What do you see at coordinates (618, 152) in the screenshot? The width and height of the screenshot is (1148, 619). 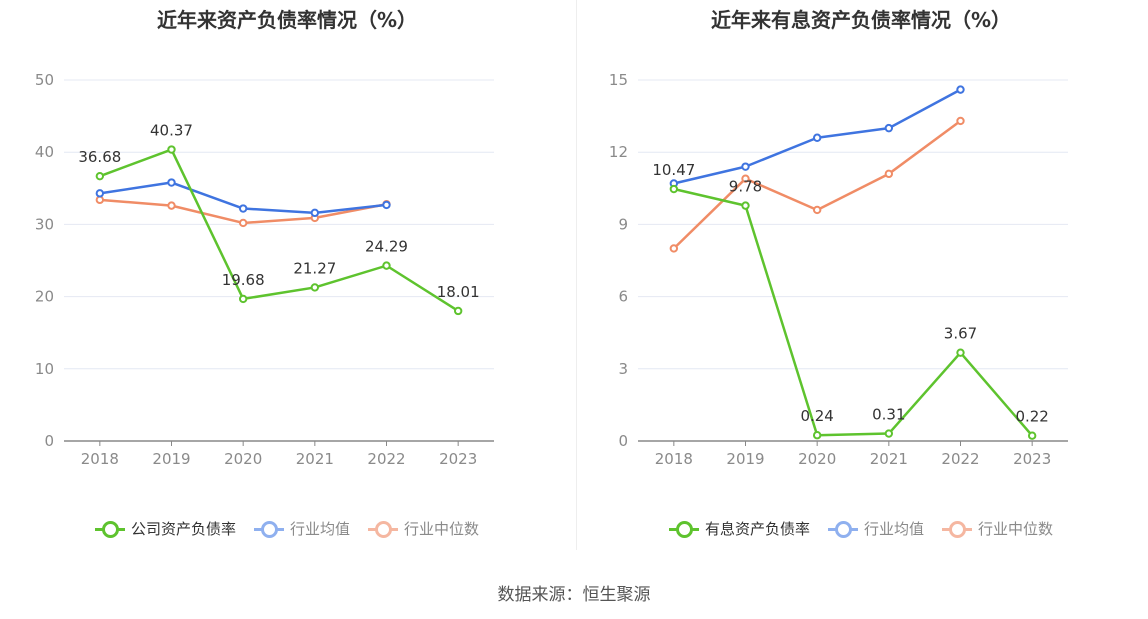 I see `y-tick-label: 12` at bounding box center [618, 152].